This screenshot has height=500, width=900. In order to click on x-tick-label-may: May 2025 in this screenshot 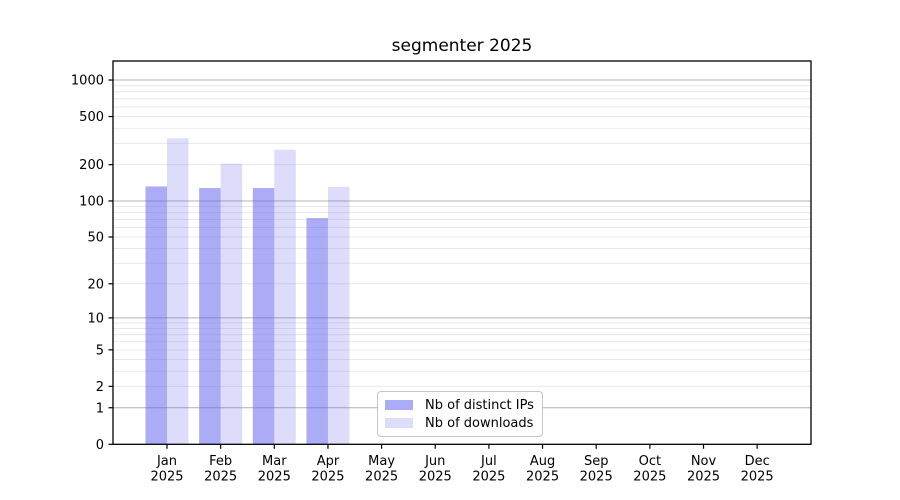, I will do `click(381, 469)`.